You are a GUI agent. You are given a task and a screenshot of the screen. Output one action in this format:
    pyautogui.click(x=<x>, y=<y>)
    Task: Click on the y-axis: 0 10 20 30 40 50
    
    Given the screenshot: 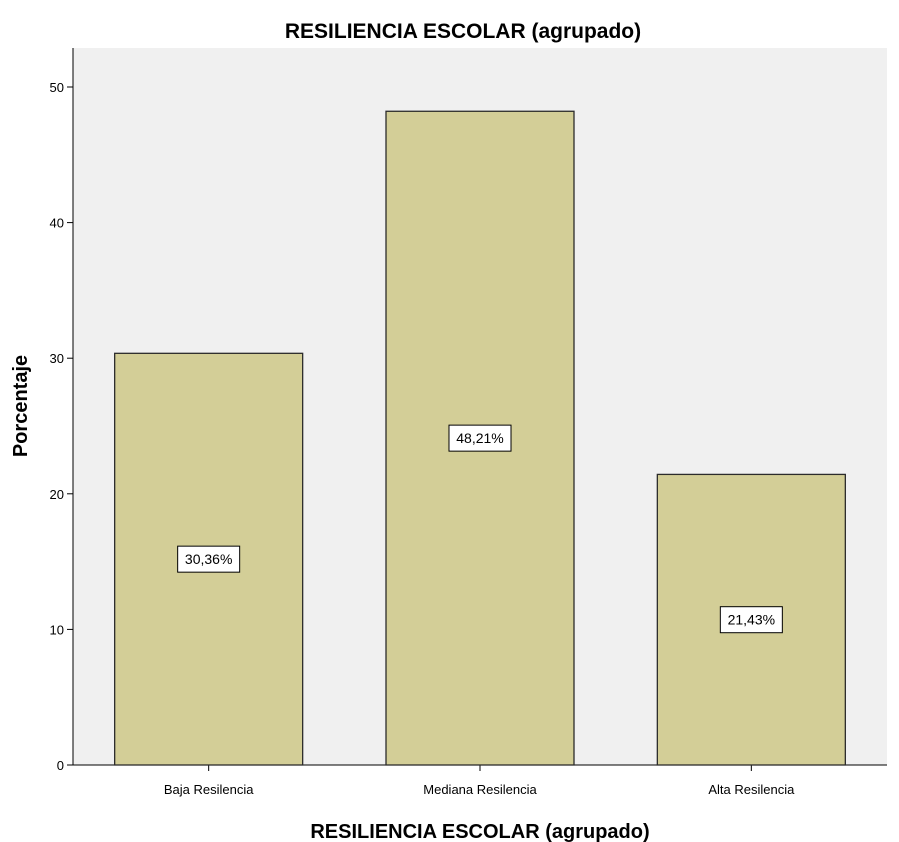 What is the action you would take?
    pyautogui.click(x=62, y=410)
    